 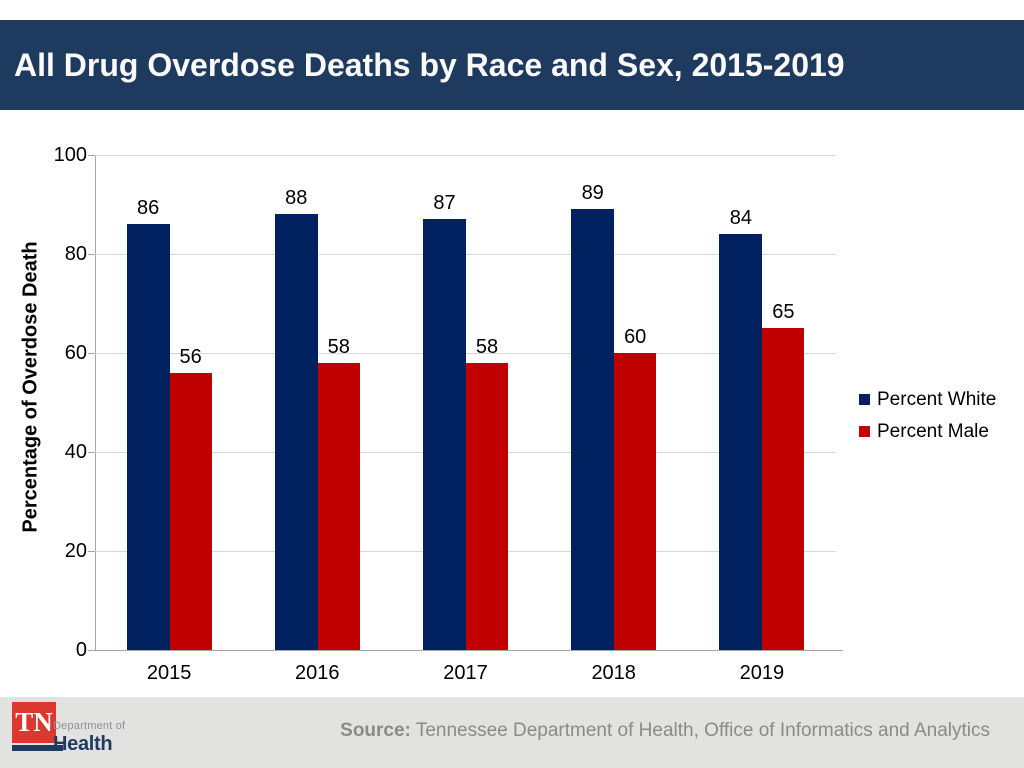 What do you see at coordinates (864, 431) in the screenshot?
I see `legend-swatch-percent-male` at bounding box center [864, 431].